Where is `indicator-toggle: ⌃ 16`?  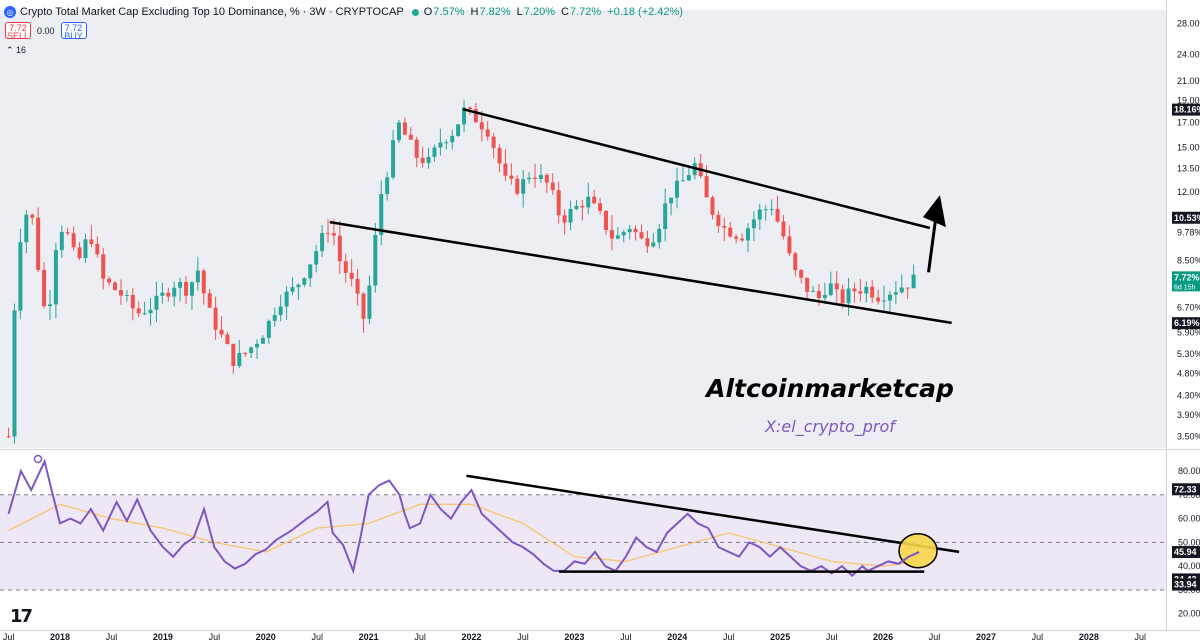
indicator-toggle: ⌃ 16 is located at coordinates (16, 50).